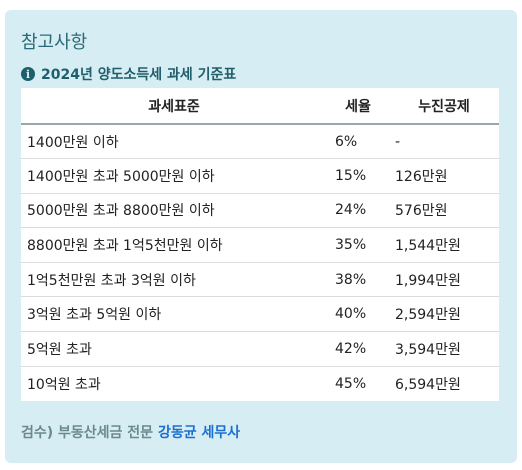  I want to click on credit-prefix: 검수) 부동산세금 전문, so click(87, 433).